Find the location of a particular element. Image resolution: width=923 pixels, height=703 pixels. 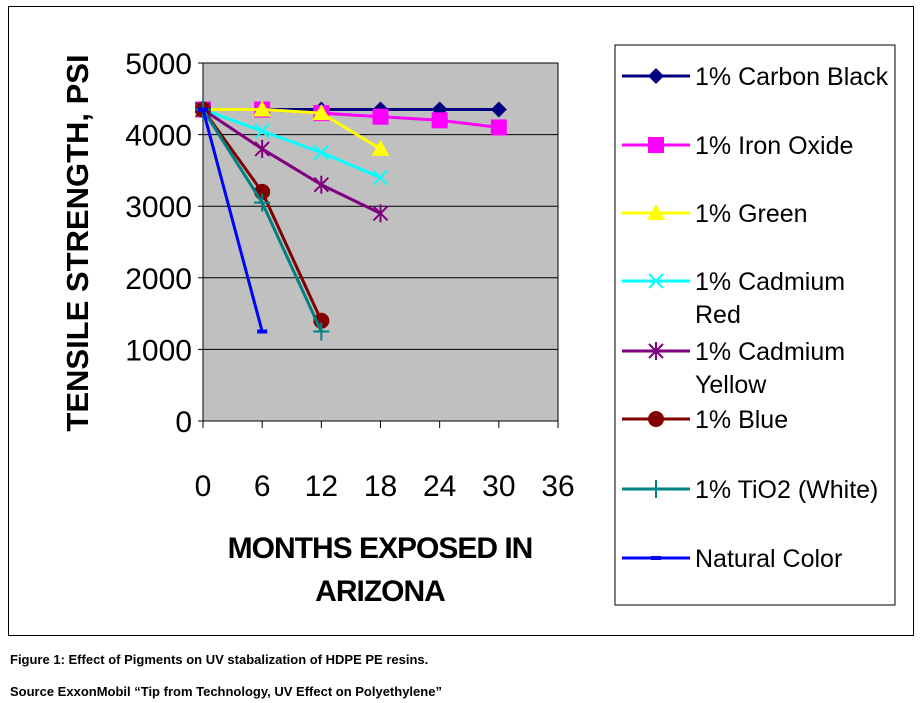

legend-marker-1-iron-oxide is located at coordinates (656, 145).